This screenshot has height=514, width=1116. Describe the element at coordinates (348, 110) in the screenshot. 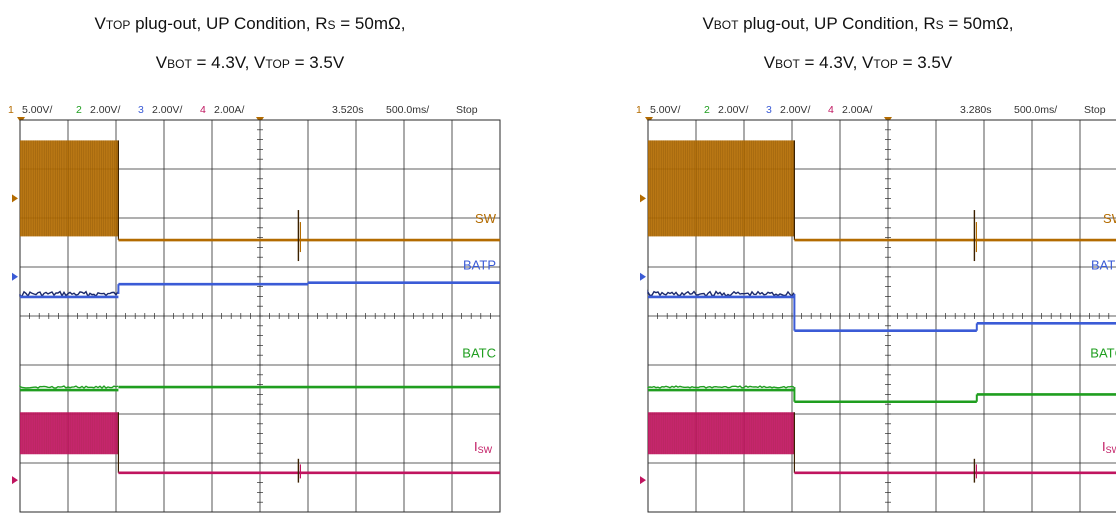

I see `header-text-8: 3.520s` at that location.